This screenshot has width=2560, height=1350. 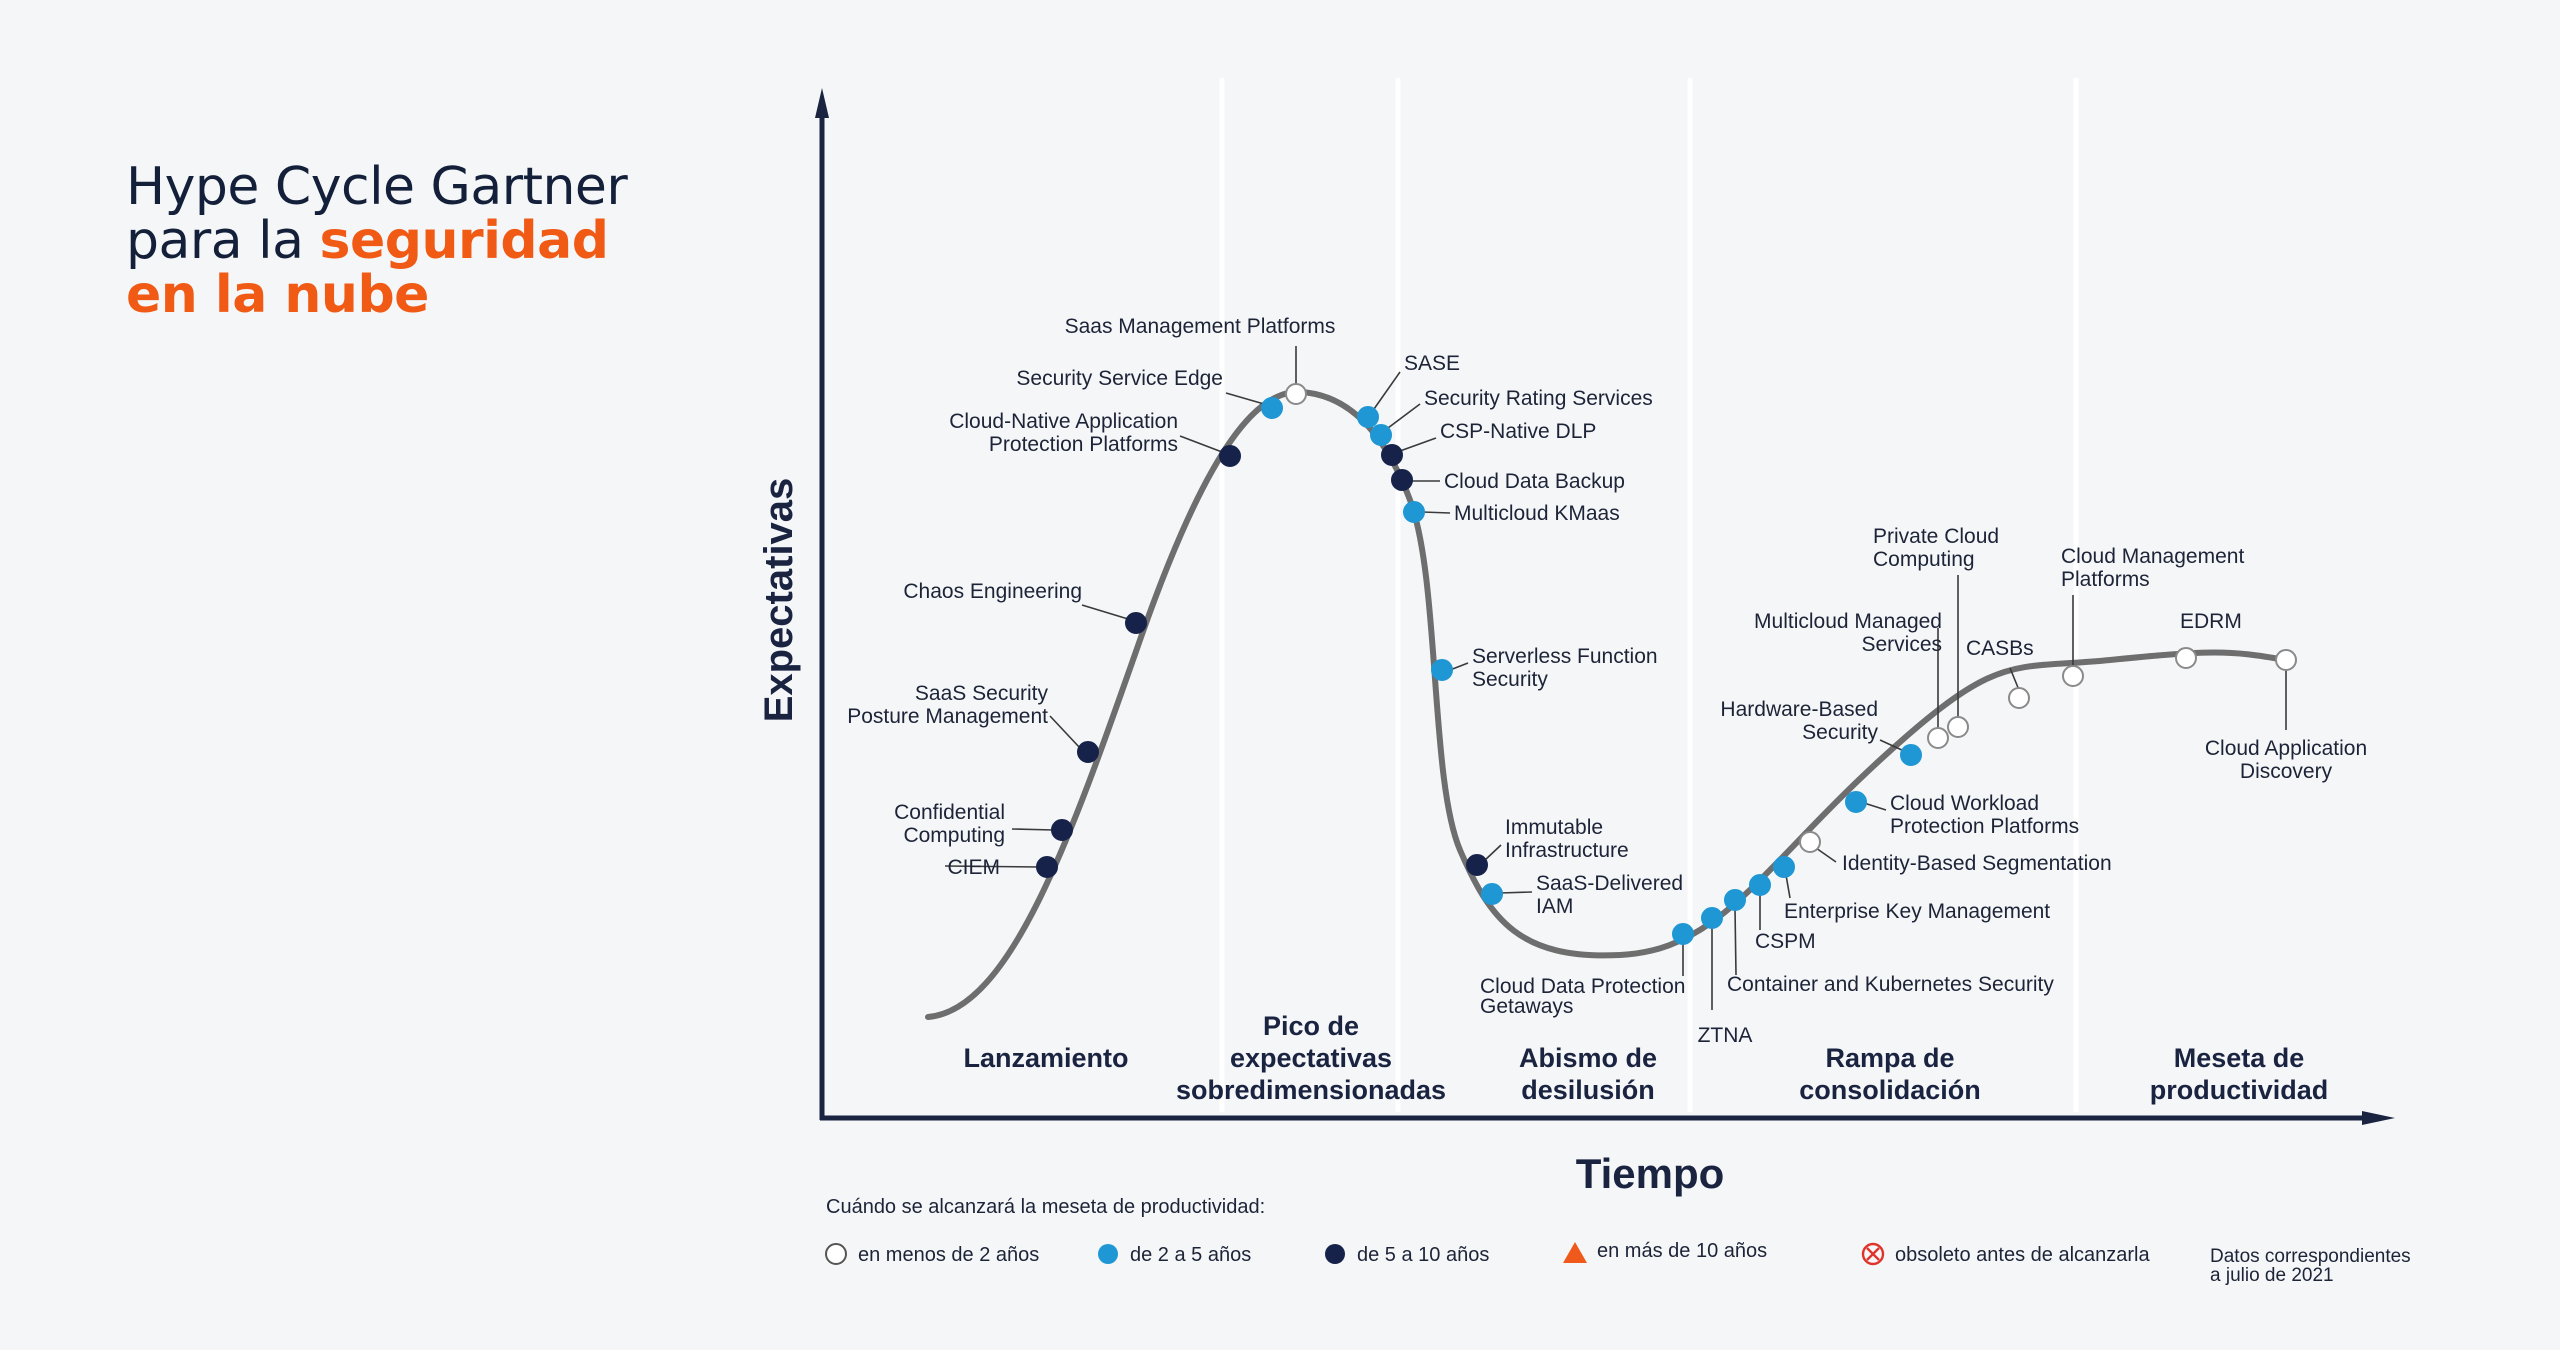 I want to click on phase-label-1-line-1: Lanzamiento, so click(x=1045, y=1058).